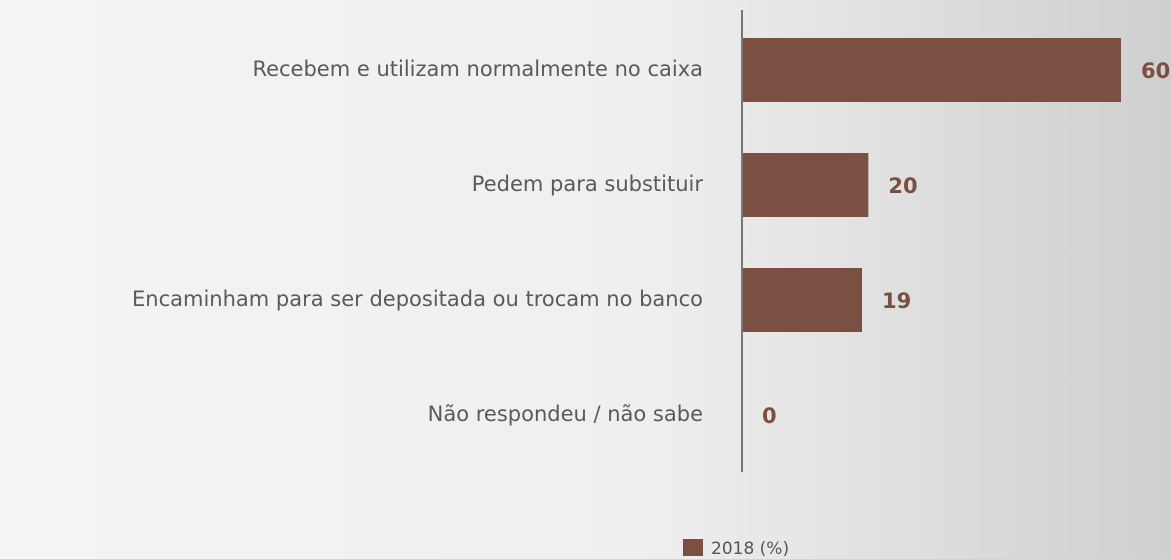  Describe the element at coordinates (902, 186) in the screenshot. I see `value-label: 20` at that location.